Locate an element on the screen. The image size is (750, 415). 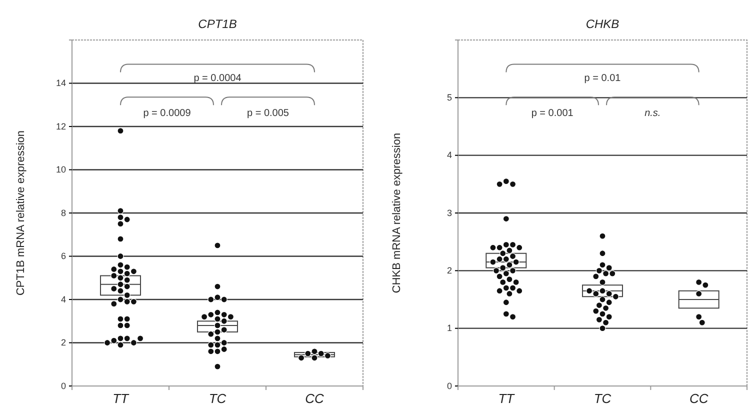
y-tick-label: 1 is located at coordinates (449, 328).